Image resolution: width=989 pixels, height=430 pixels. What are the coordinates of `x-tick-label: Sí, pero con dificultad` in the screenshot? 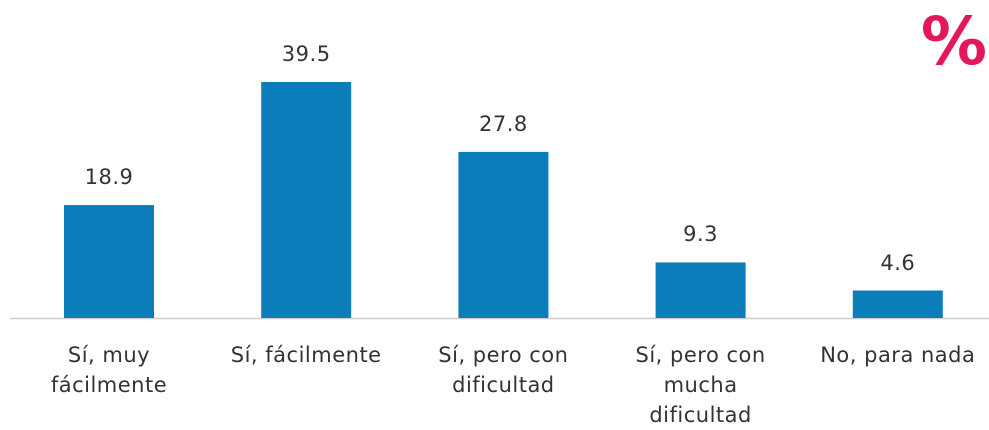 It's located at (503, 370).